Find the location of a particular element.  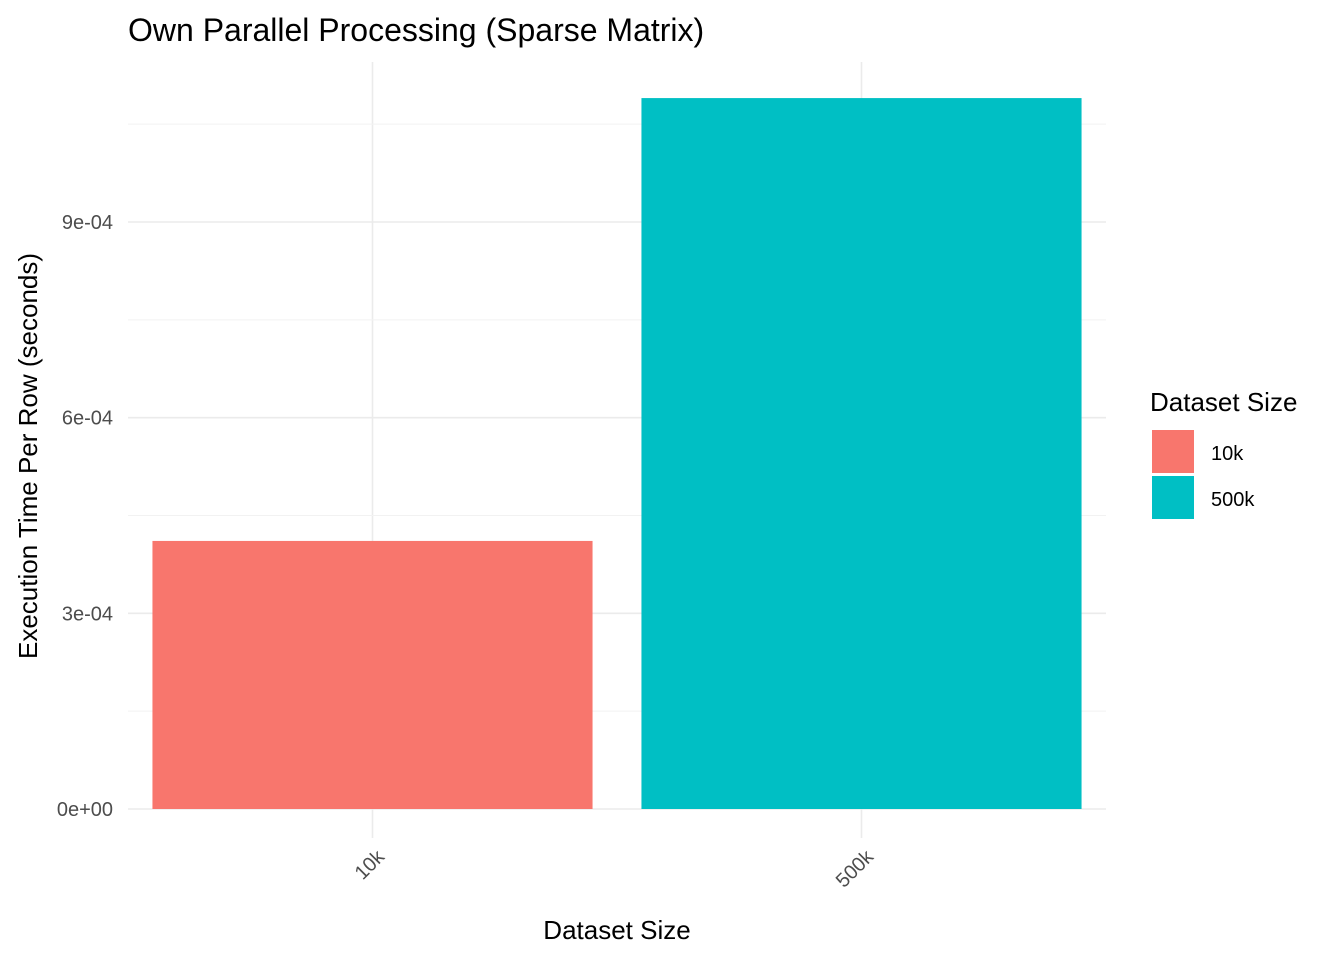

legend-label: 500k is located at coordinates (1233, 500).